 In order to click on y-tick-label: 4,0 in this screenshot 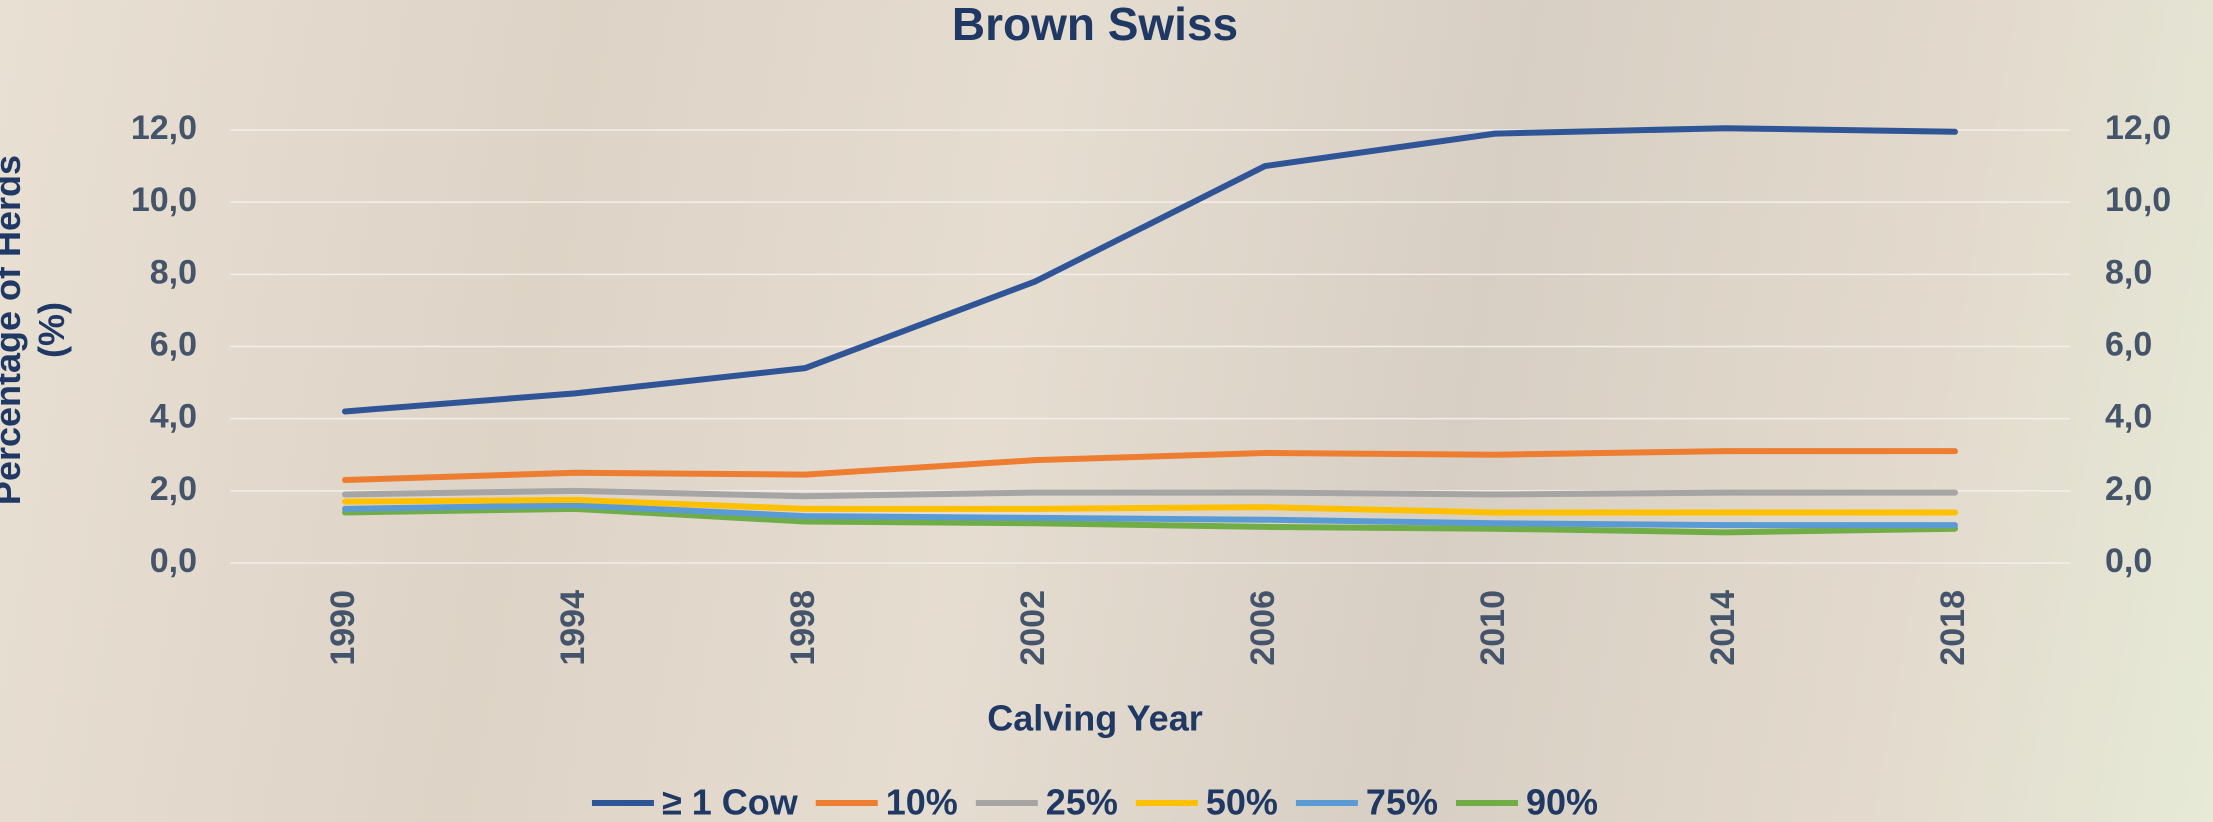, I will do `click(173, 417)`.